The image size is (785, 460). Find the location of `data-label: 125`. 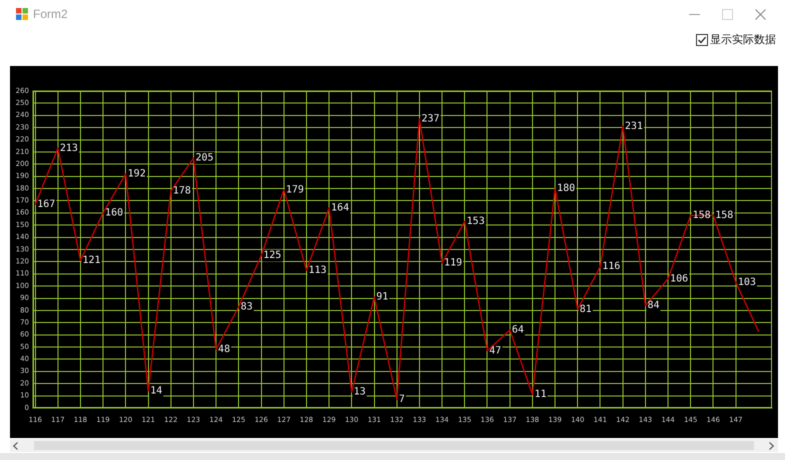

data-label: 125 is located at coordinates (272, 256).